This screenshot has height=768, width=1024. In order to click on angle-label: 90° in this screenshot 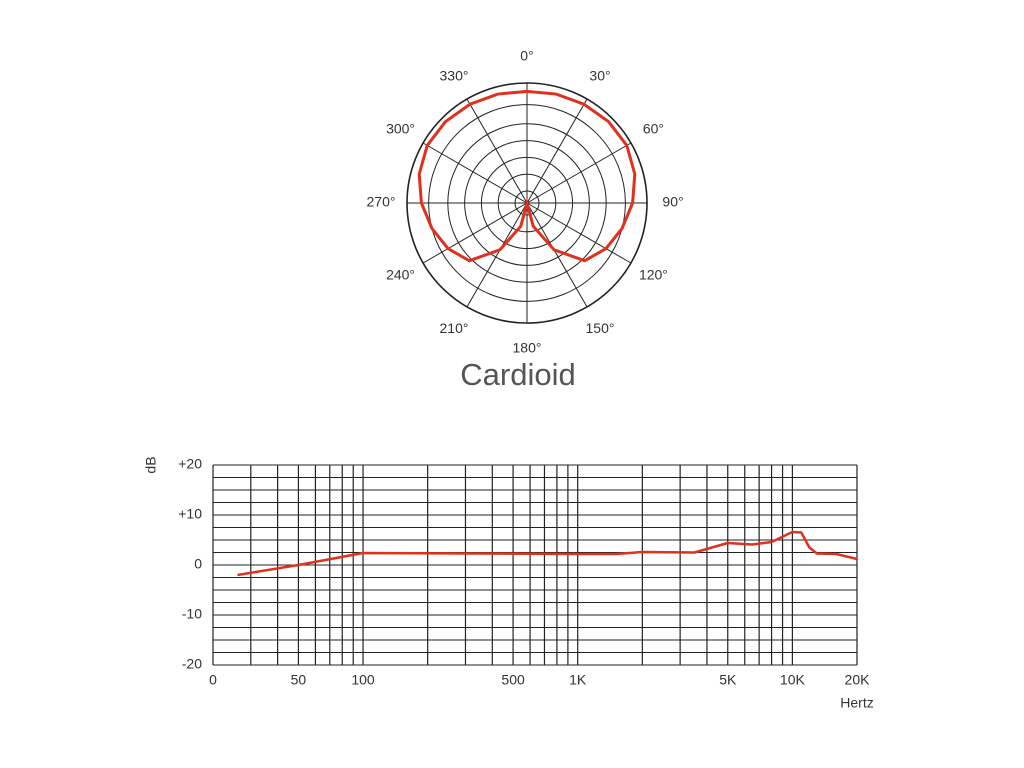, I will do `click(672, 202)`.